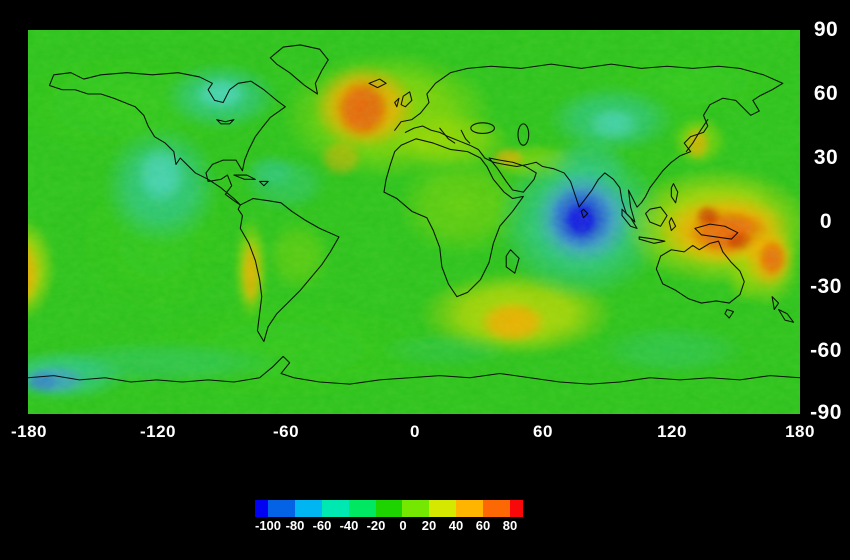 The image size is (850, 560). What do you see at coordinates (826, 29) in the screenshot?
I see `y-tick-90: 90` at bounding box center [826, 29].